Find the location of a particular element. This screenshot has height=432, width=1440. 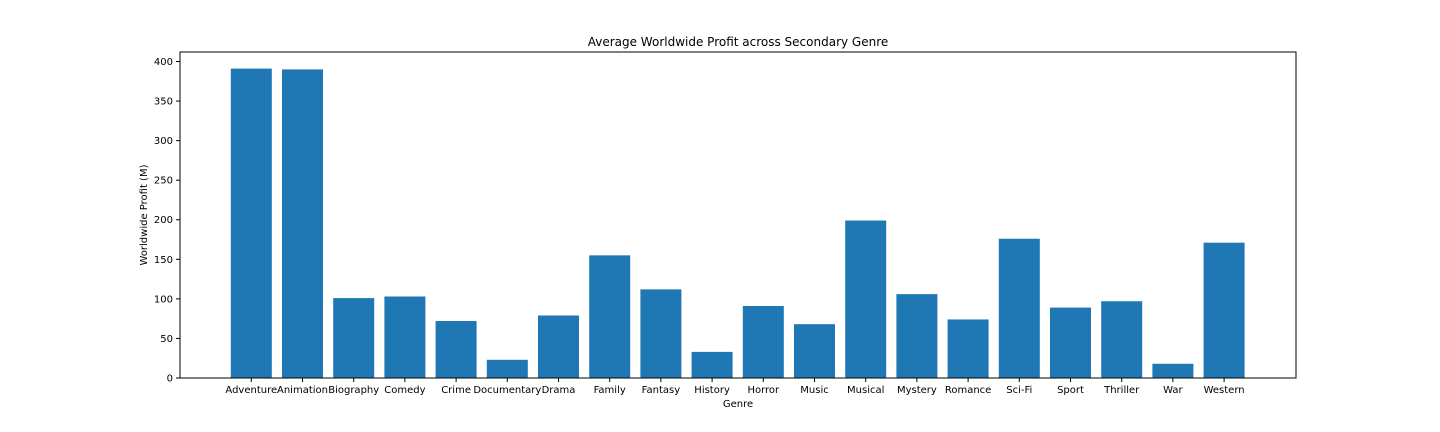

bar-crime is located at coordinates (456, 349).